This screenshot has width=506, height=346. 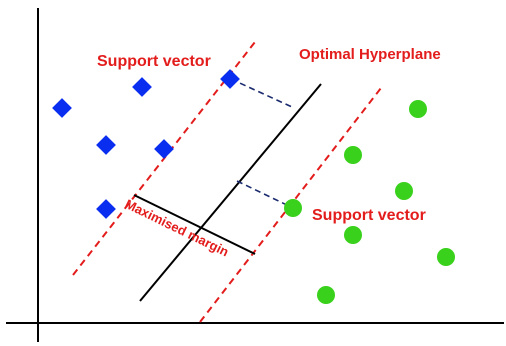 I want to click on support-vector-connector-top, so click(x=261, y=93).